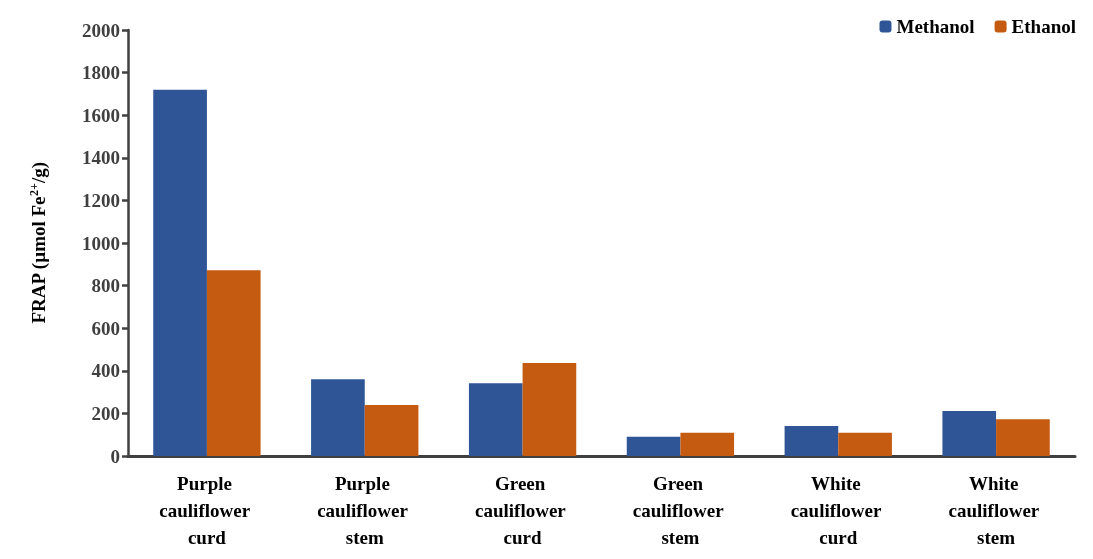 The width and height of the screenshot is (1093, 559). I want to click on y-tick-label: 1000, so click(101, 243).